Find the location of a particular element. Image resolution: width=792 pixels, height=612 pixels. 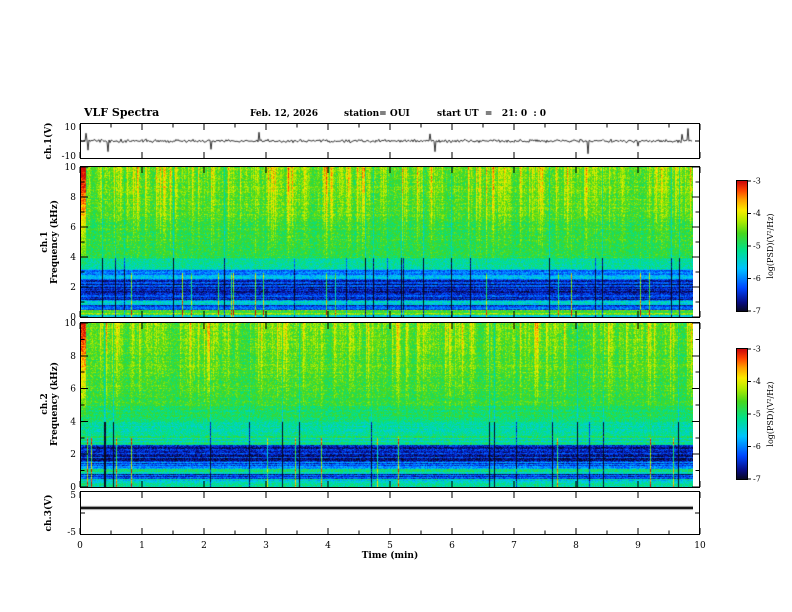

colorbar-ch1-canvas is located at coordinates (742, 246).